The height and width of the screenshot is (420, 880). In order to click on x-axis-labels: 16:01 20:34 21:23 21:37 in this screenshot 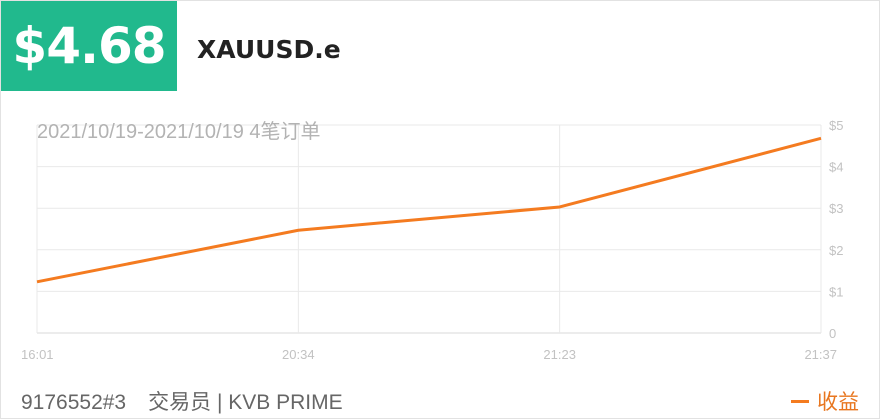, I will do `click(429, 354)`.